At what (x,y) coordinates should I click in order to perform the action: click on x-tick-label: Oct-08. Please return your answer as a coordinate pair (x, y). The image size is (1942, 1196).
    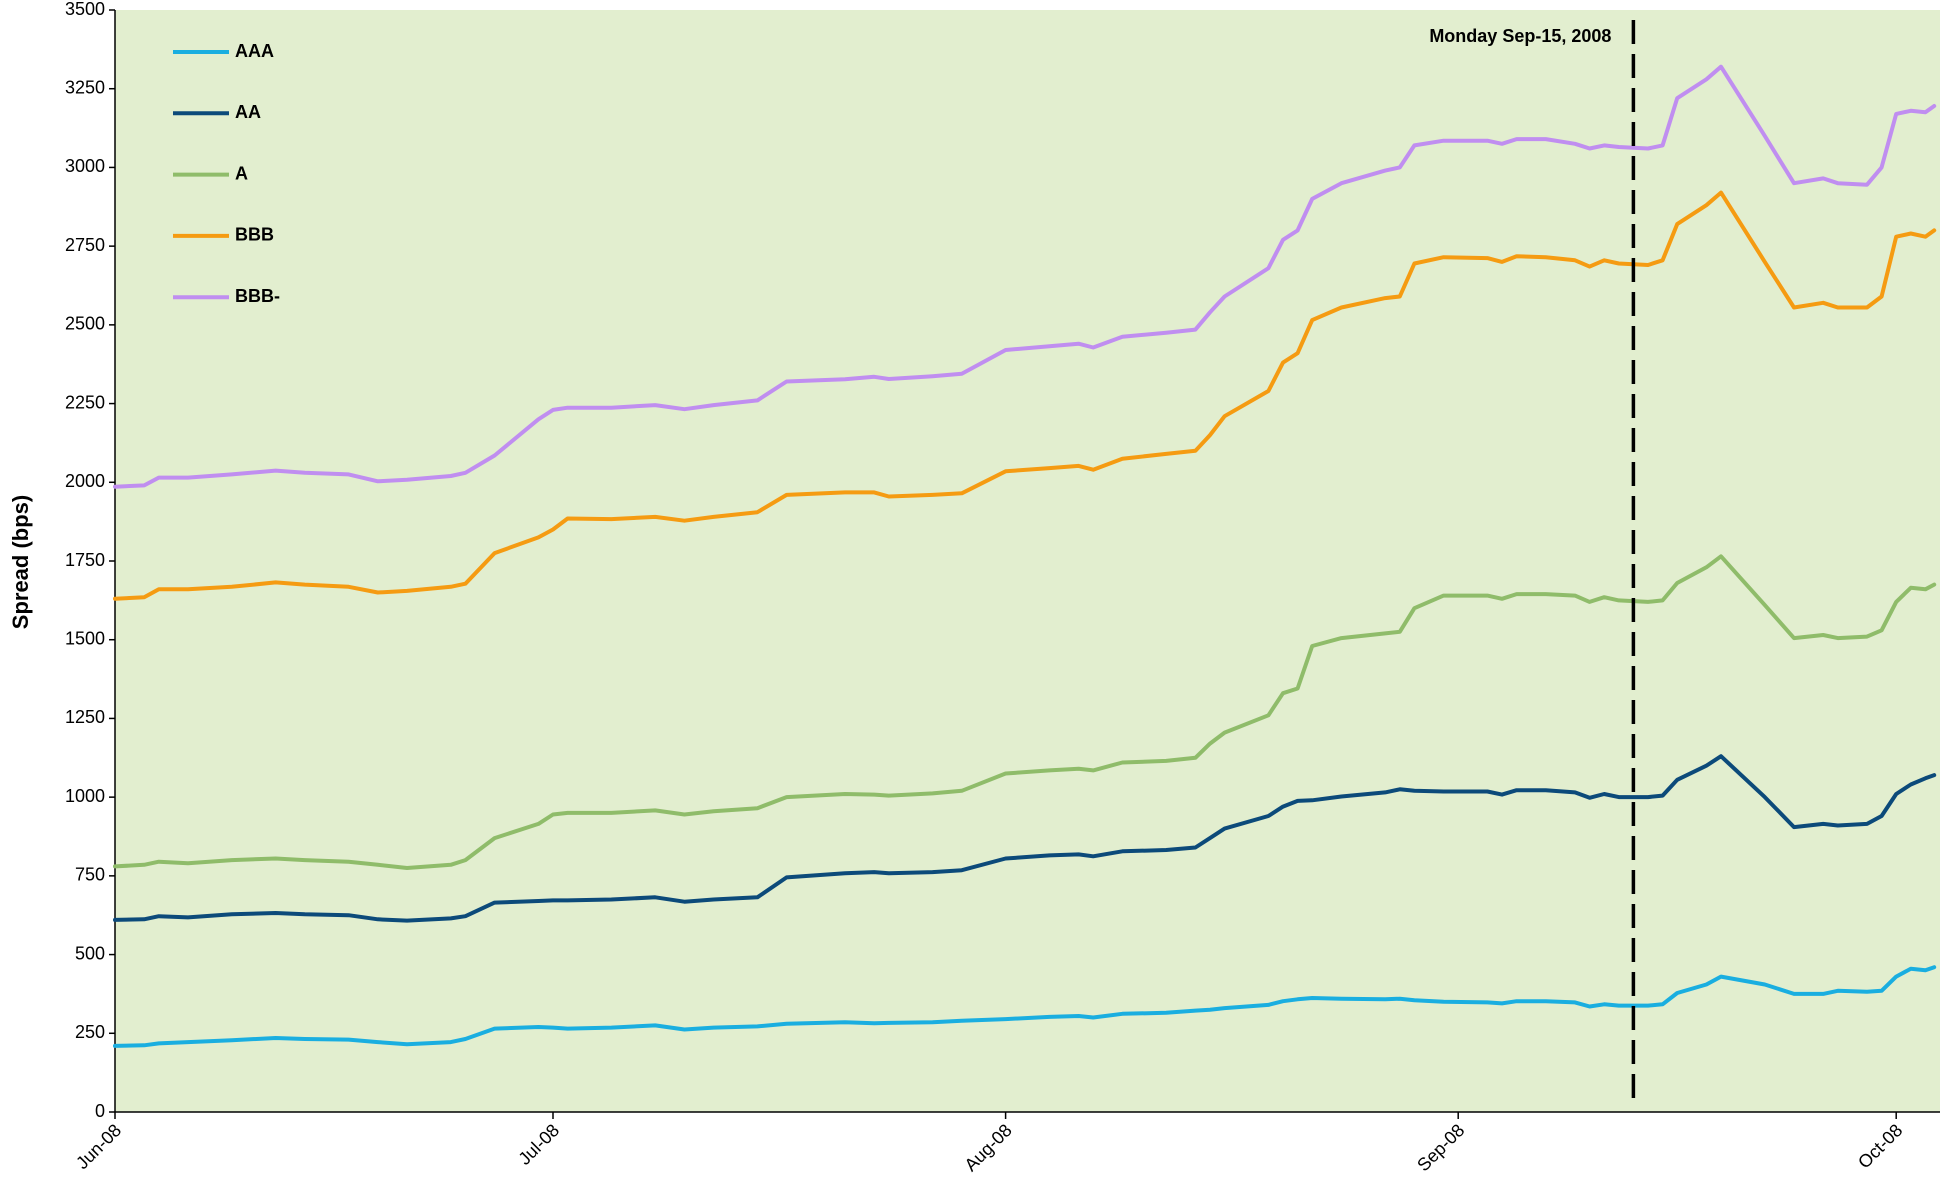
    Looking at the image, I should click on (1880, 1146).